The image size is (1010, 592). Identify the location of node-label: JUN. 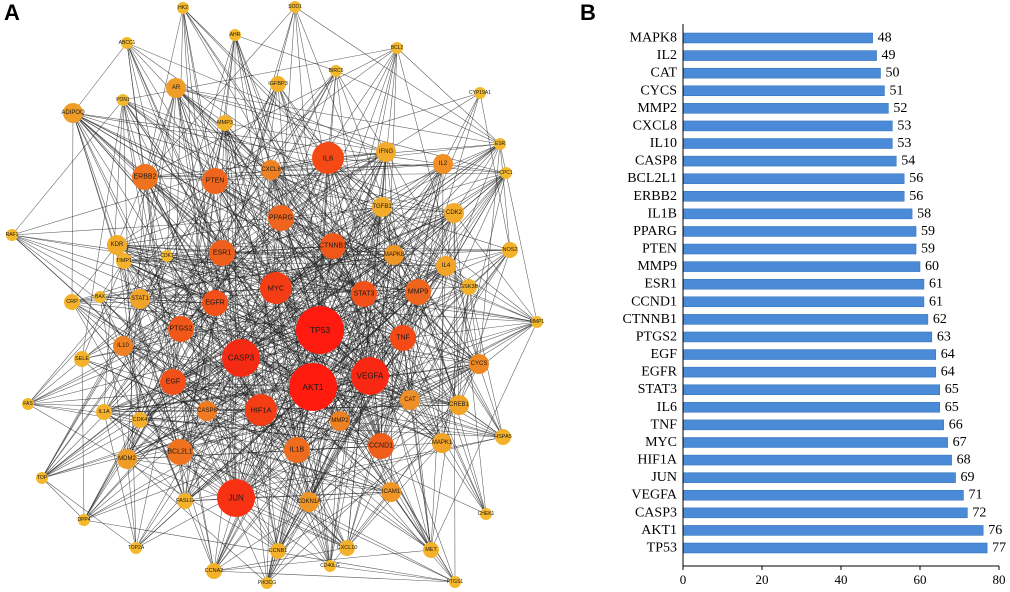
(236, 498).